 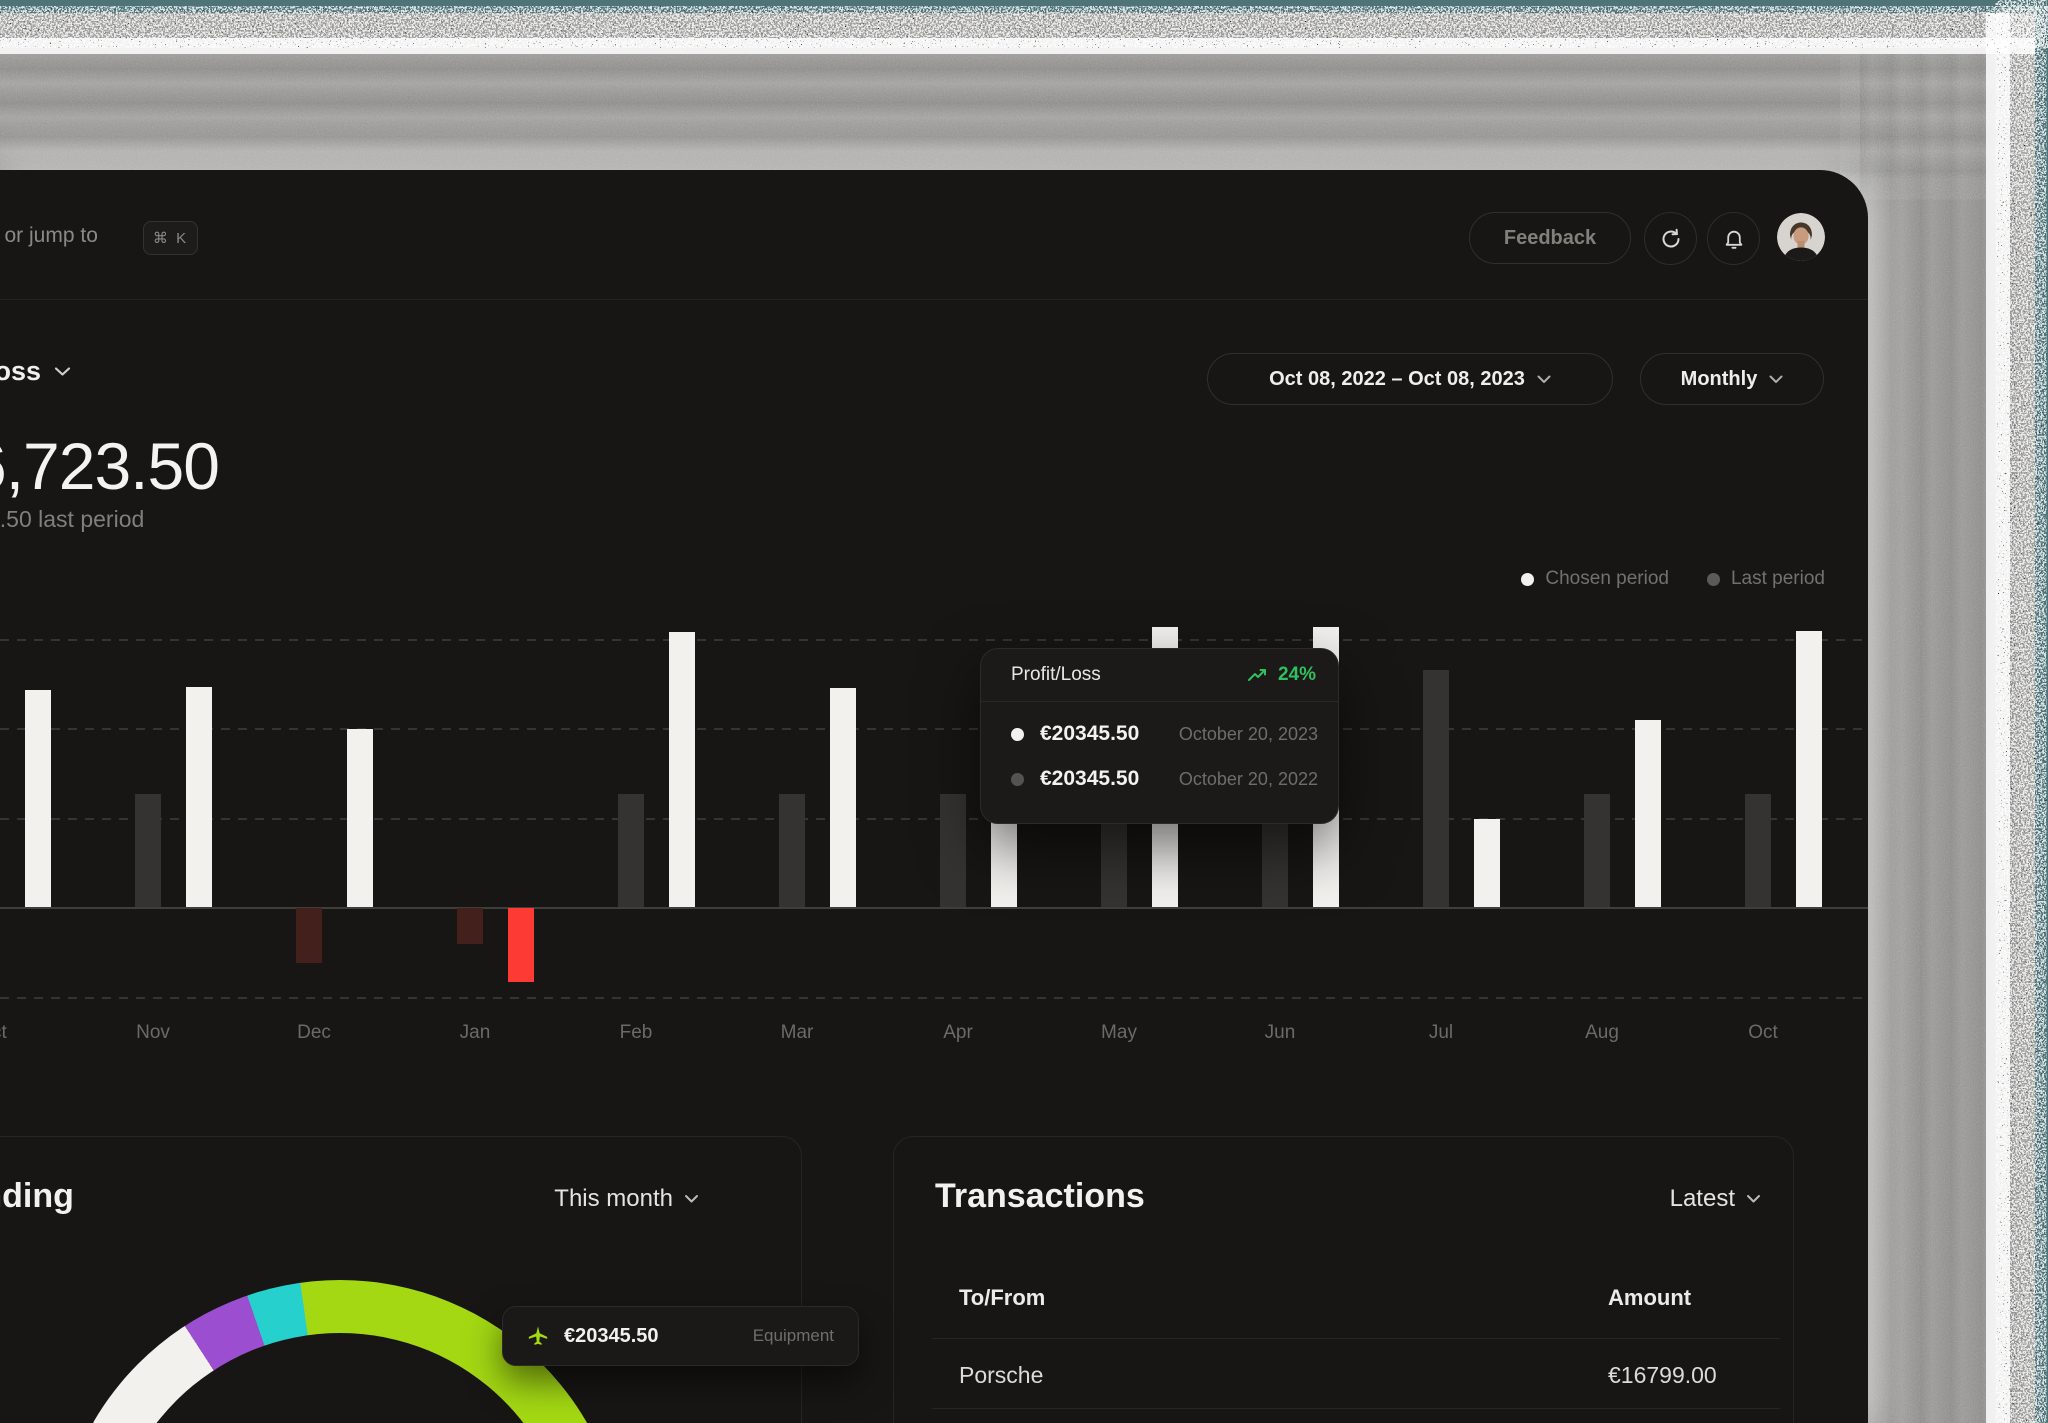 I want to click on x-axis-label: Nov, so click(x=153, y=1032).